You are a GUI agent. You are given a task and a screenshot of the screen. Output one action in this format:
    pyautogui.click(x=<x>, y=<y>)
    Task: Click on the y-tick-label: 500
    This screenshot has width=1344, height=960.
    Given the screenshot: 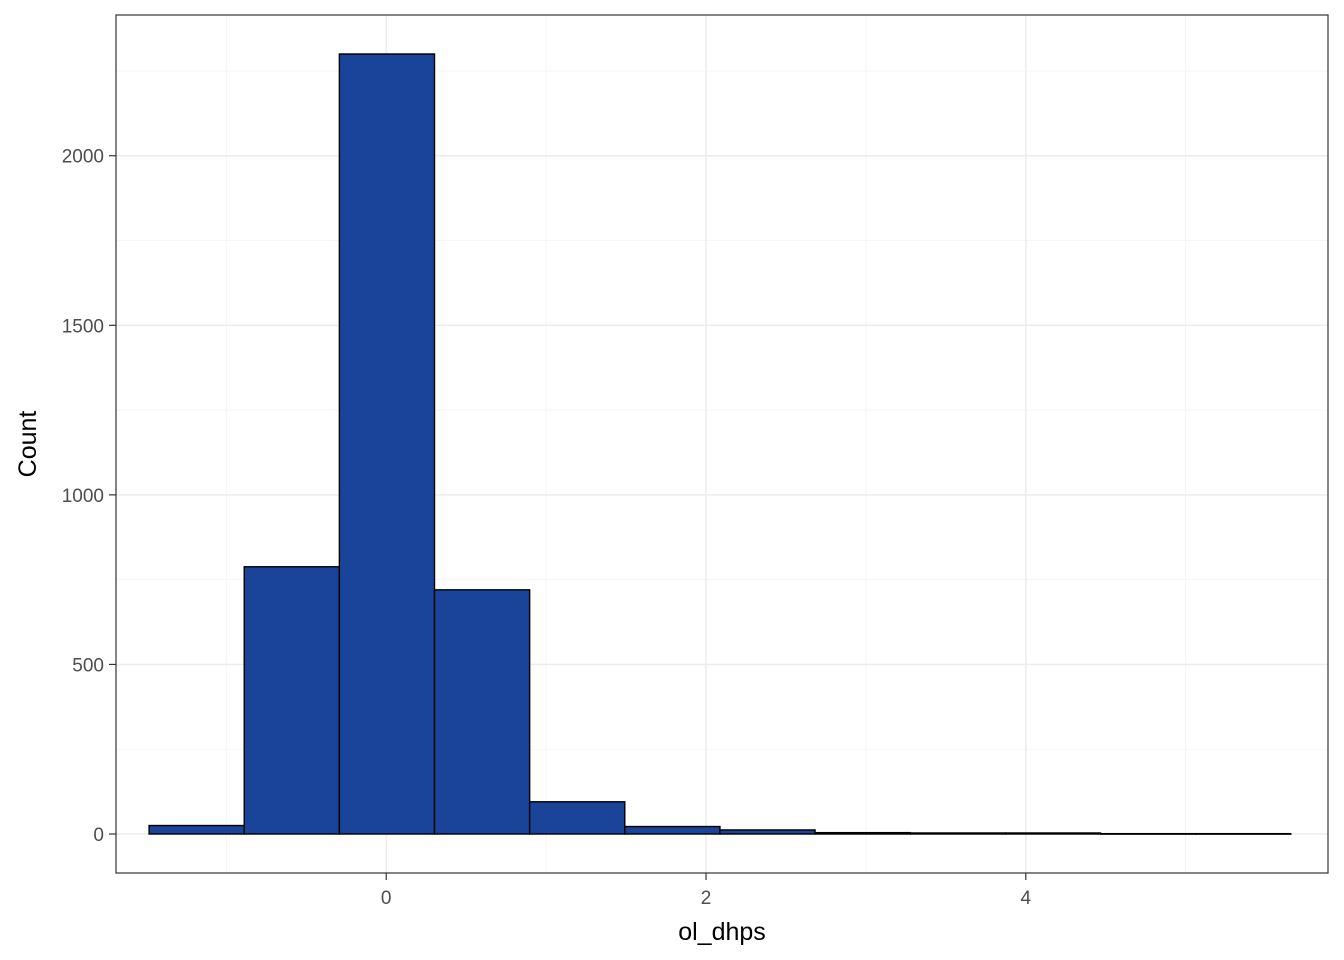 What is the action you would take?
    pyautogui.click(x=88, y=665)
    